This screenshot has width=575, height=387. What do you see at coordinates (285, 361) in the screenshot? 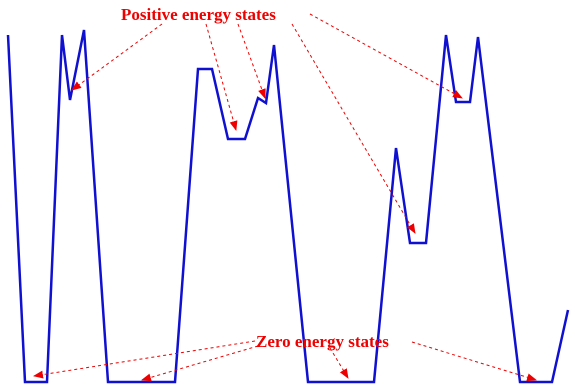
I see `zero-energy-arrows` at bounding box center [285, 361].